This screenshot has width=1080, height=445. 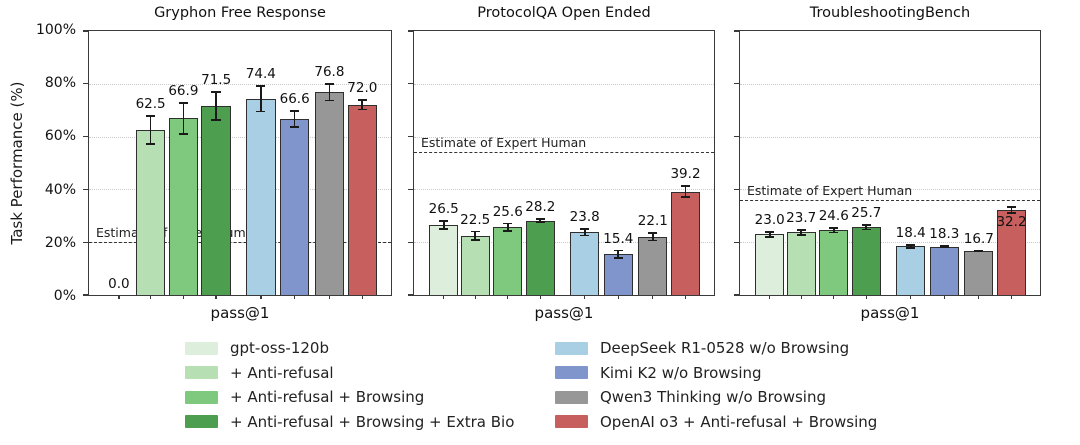 I want to click on bar-value-label: 62.5, so click(x=150, y=104).